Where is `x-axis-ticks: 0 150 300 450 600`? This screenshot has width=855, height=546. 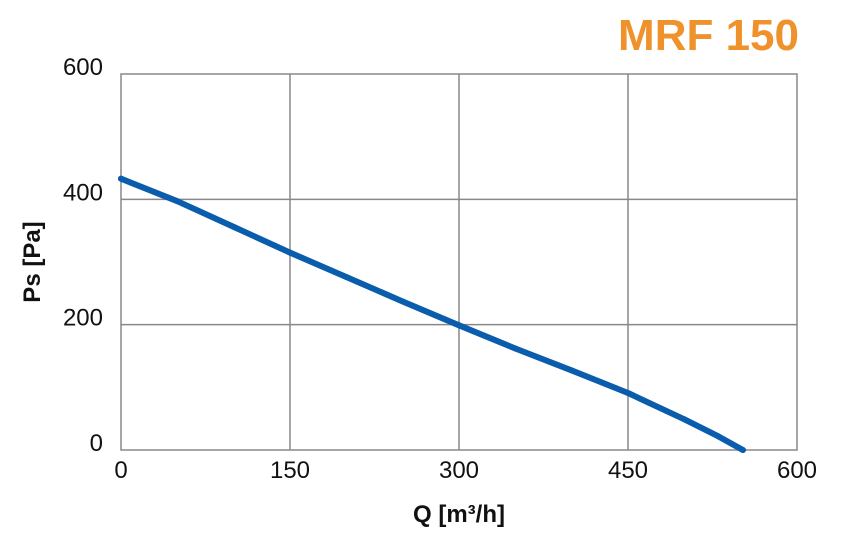 x-axis-ticks: 0 150 300 450 600 is located at coordinates (465, 470).